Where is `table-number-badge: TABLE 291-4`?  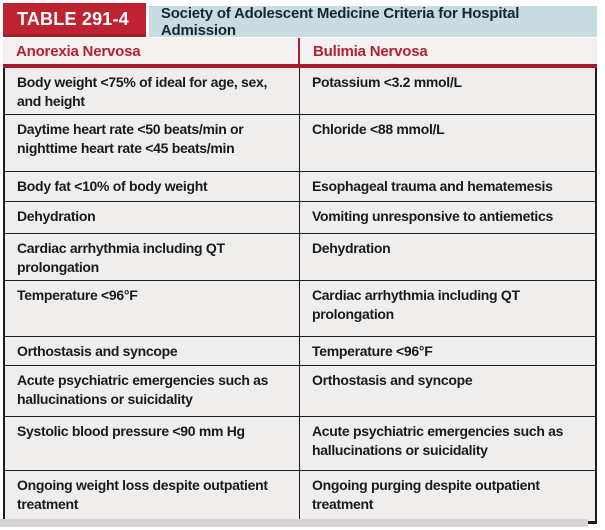 table-number-badge: TABLE 291-4 is located at coordinates (74, 20).